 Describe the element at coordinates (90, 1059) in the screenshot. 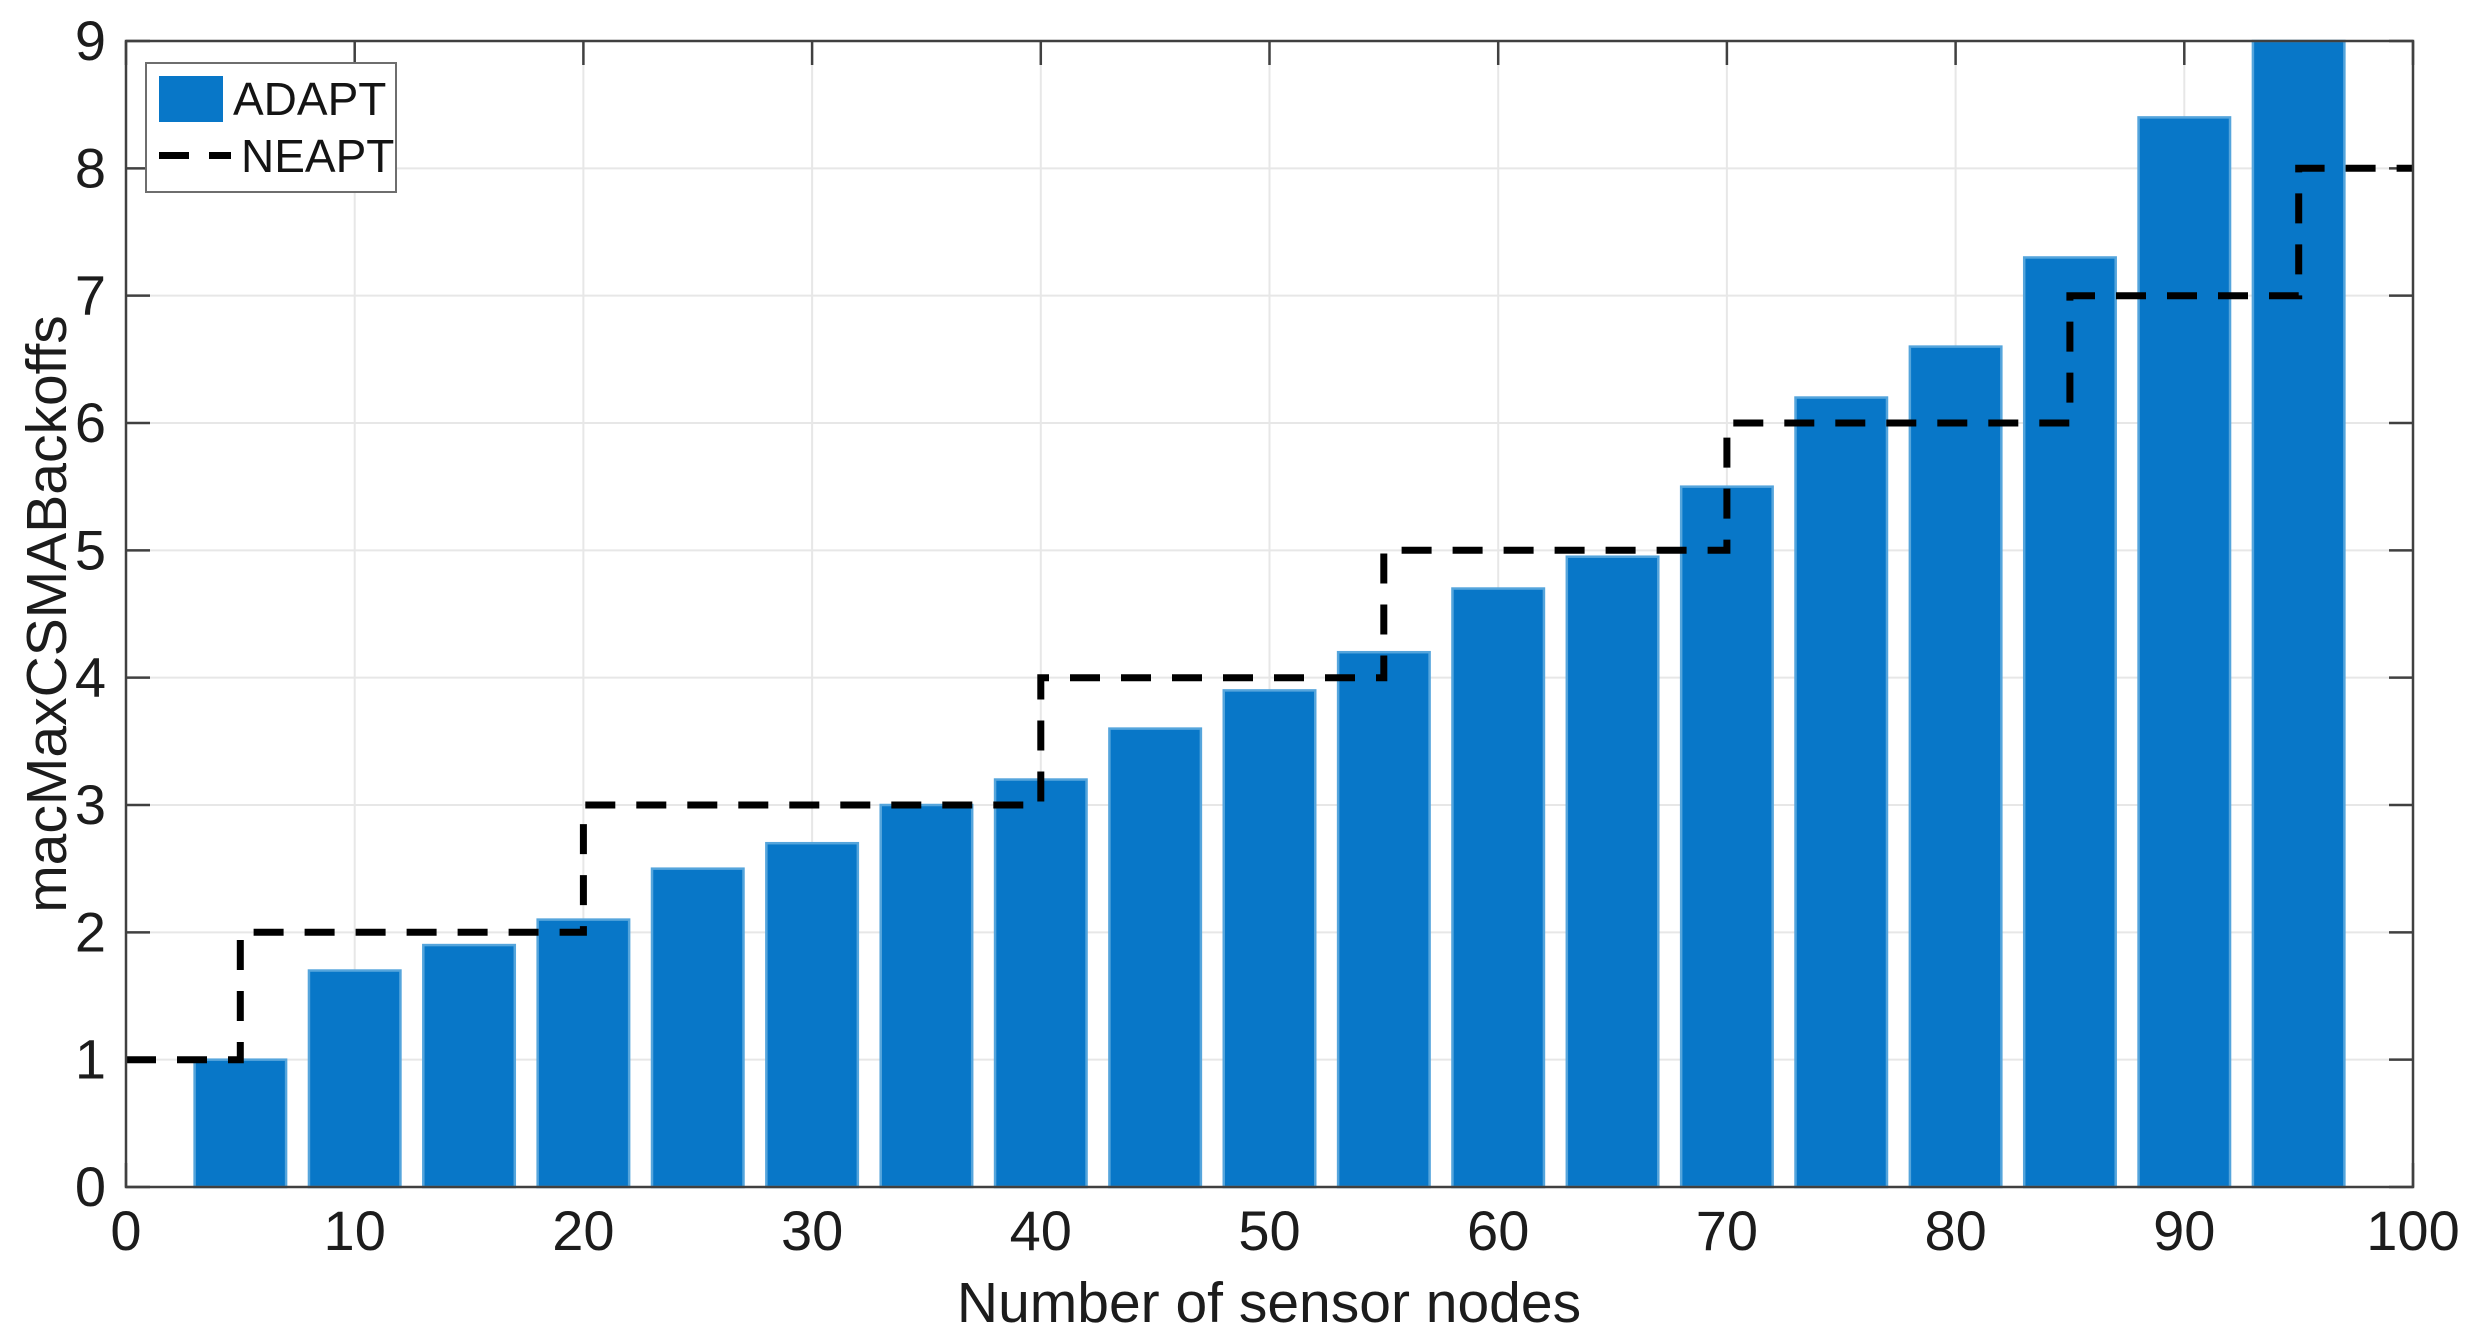

I see `y-tick-label: 1` at that location.